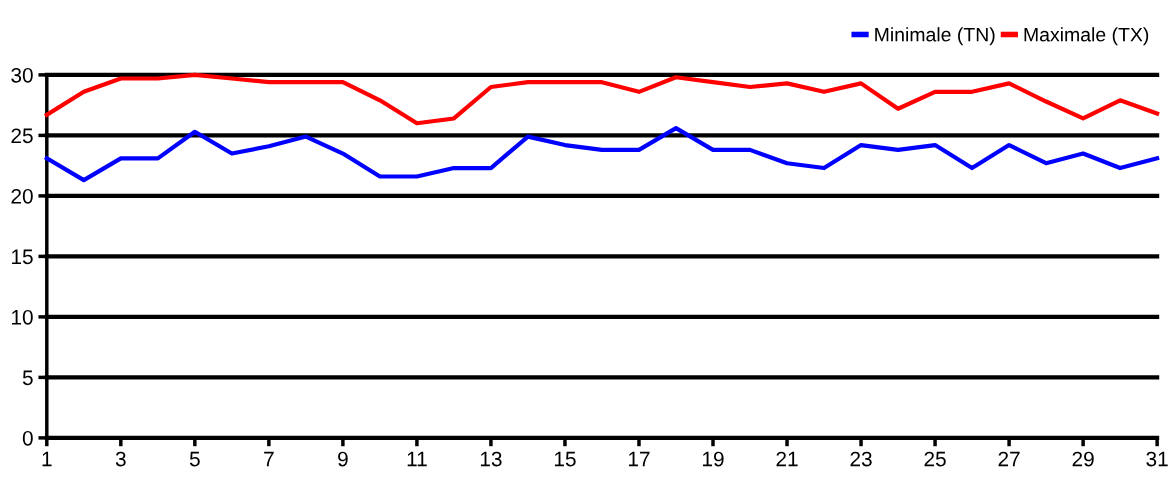 The height and width of the screenshot is (477, 1170). I want to click on x-tick-label: 25, so click(935, 459).